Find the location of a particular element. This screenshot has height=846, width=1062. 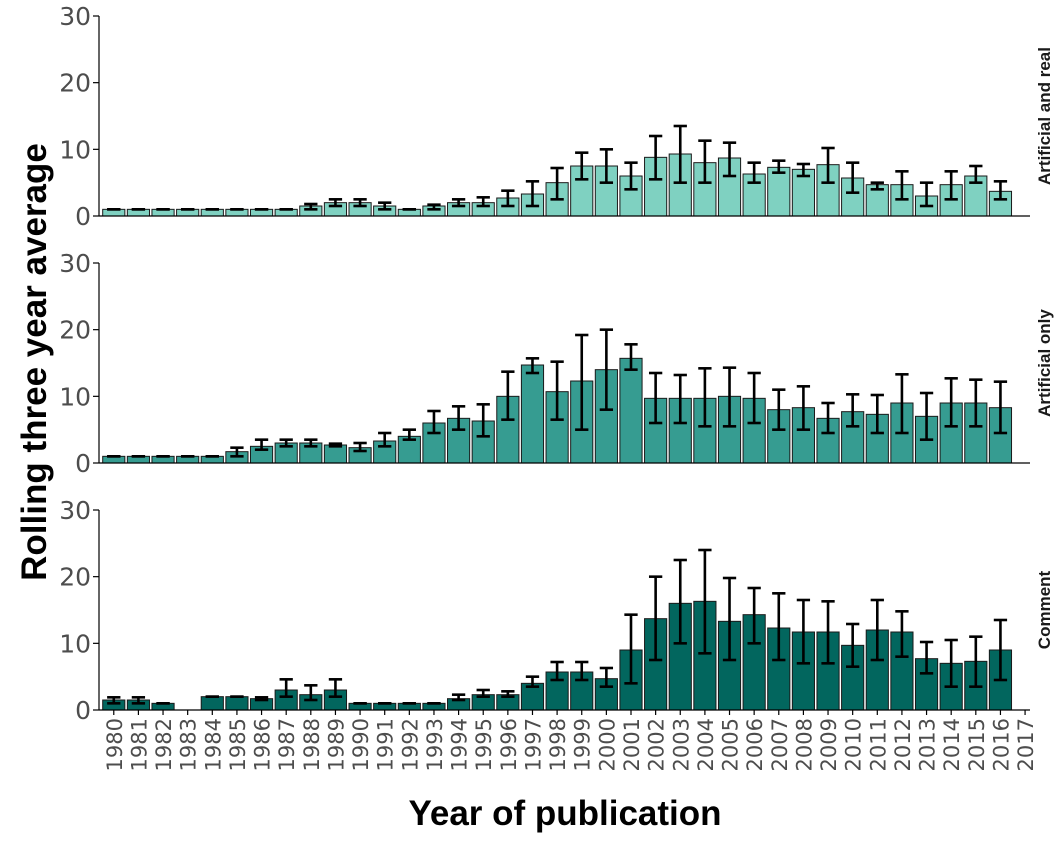

error-bar-1990 is located at coordinates (360, 203).